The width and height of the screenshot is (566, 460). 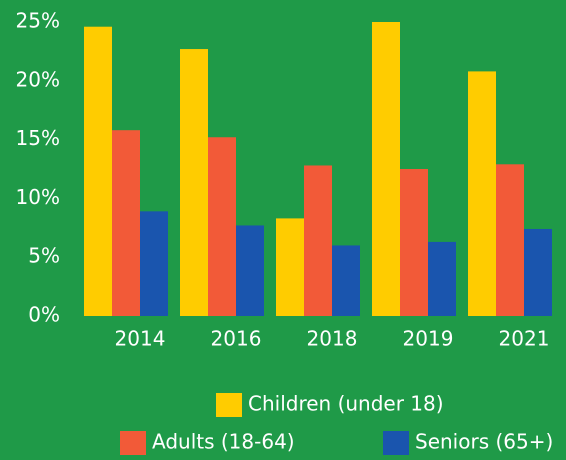 What do you see at coordinates (236, 339) in the screenshot?
I see `x-tick-label: 2016` at bounding box center [236, 339].